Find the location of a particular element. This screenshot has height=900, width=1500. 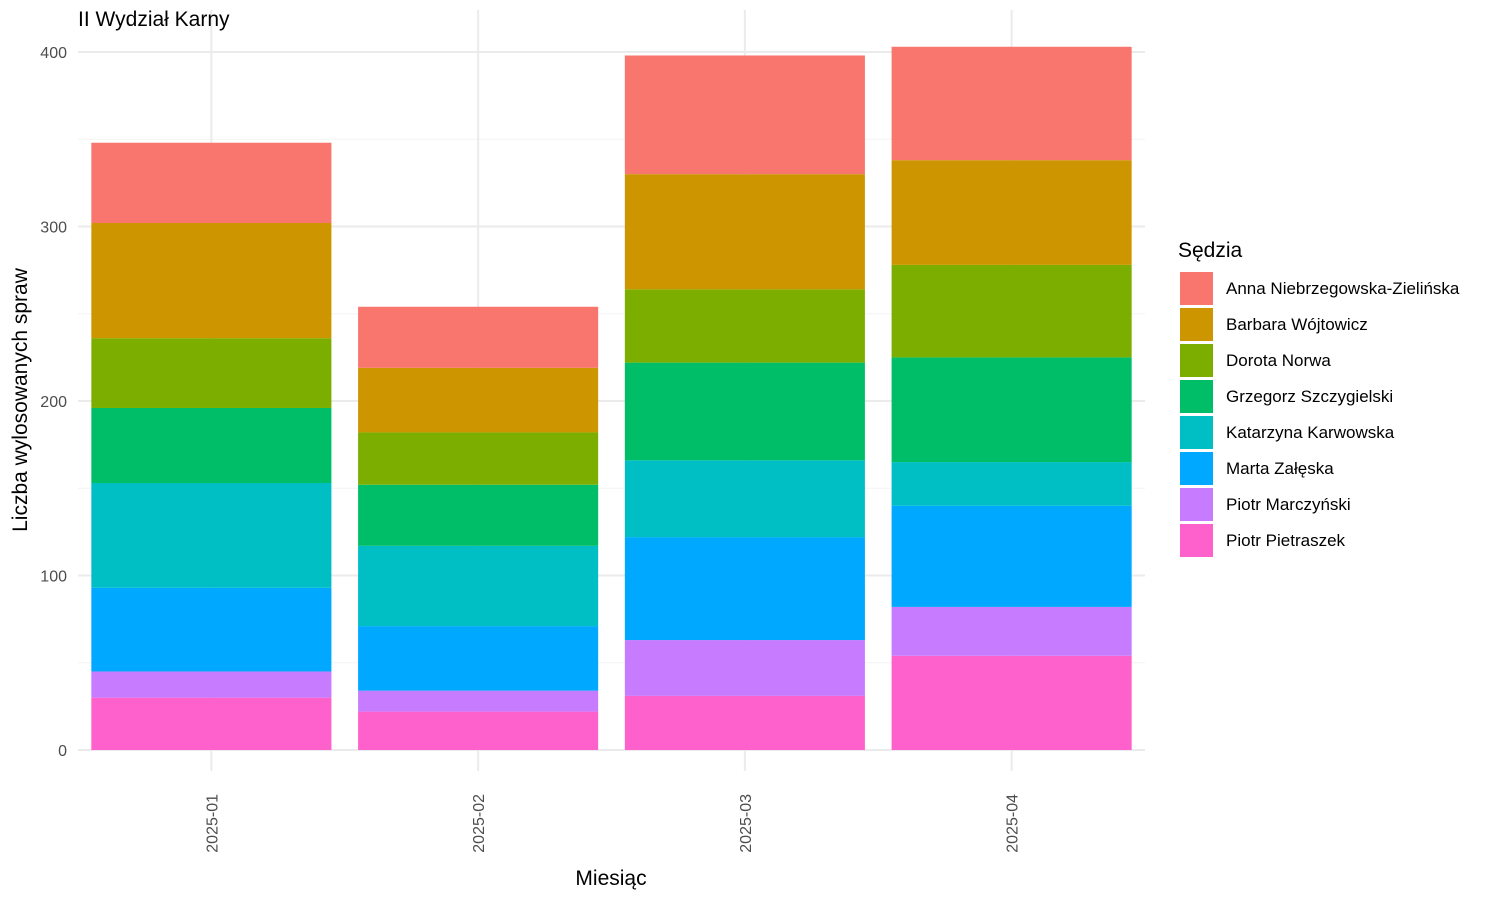

legend-label: Katarzyna Karwowska is located at coordinates (1310, 432).